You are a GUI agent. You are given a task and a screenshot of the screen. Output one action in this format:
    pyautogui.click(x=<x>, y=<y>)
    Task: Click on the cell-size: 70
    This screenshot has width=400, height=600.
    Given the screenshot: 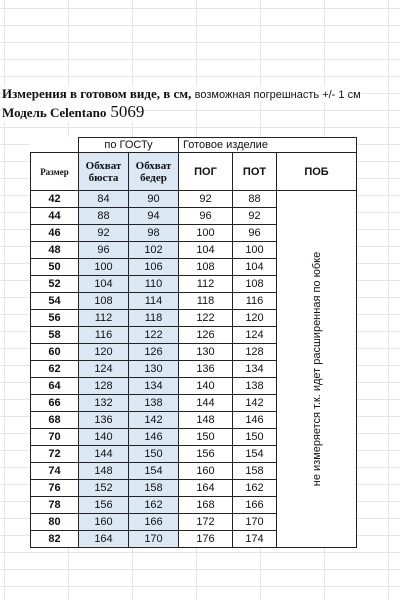 What is the action you would take?
    pyautogui.click(x=54, y=437)
    